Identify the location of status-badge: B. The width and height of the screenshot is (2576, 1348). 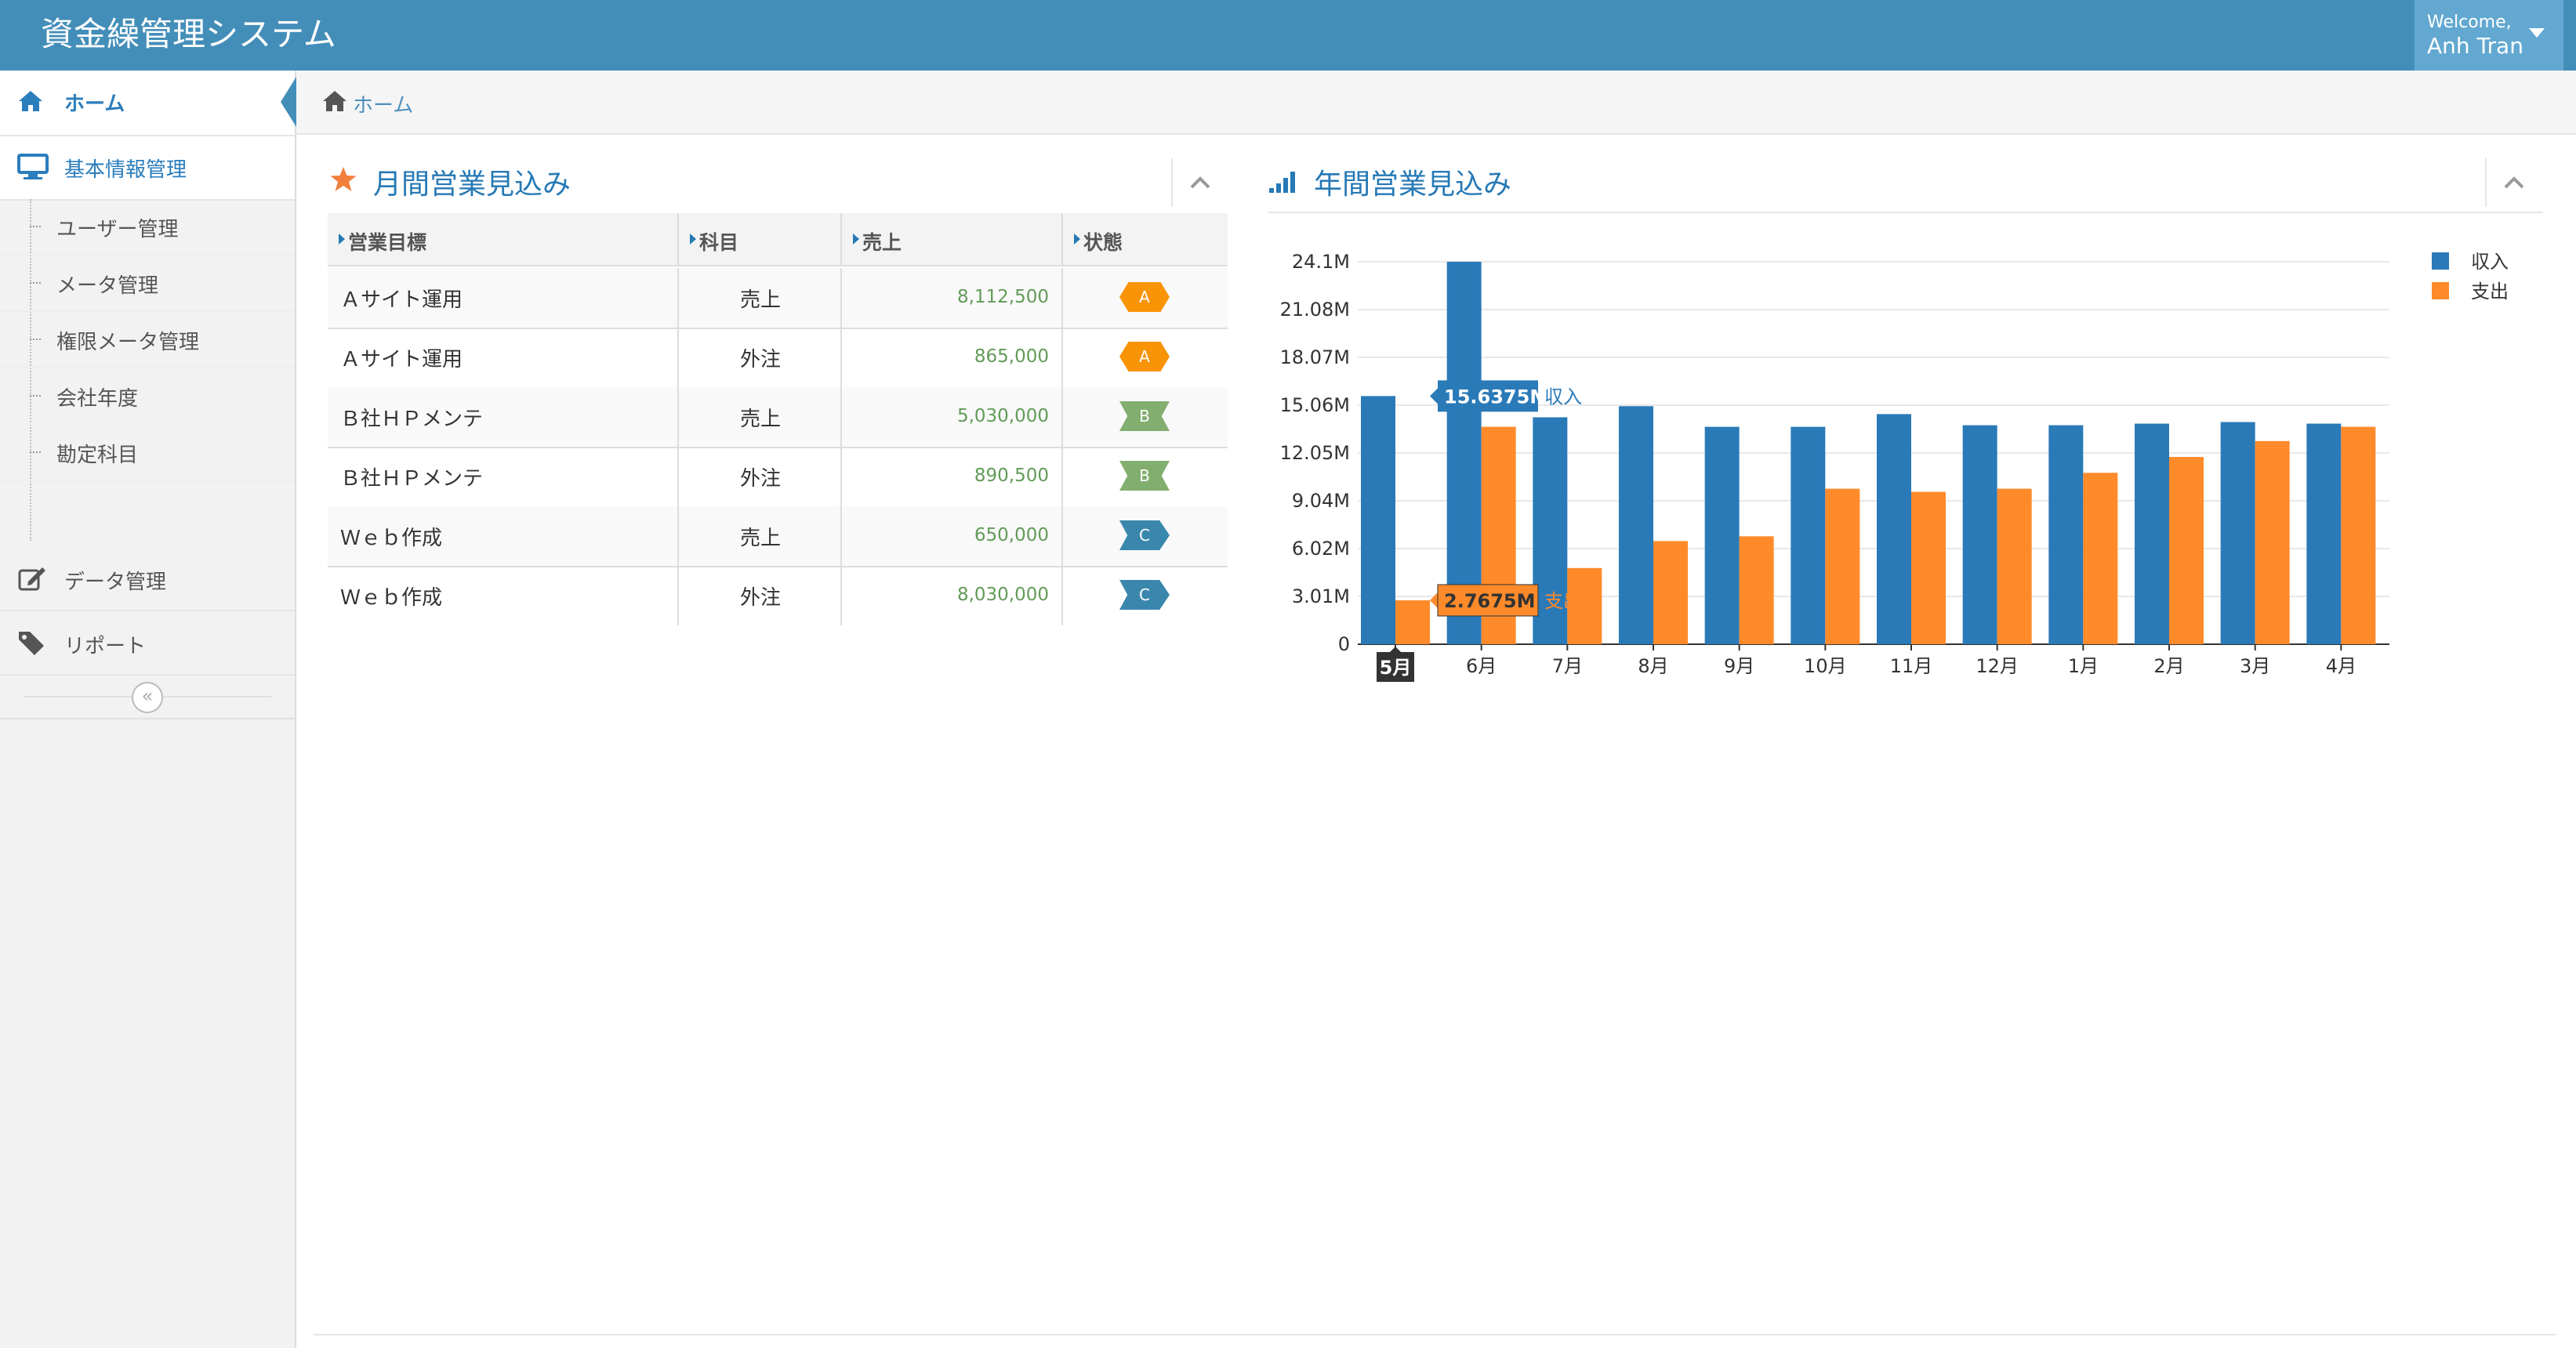
(1145, 476).